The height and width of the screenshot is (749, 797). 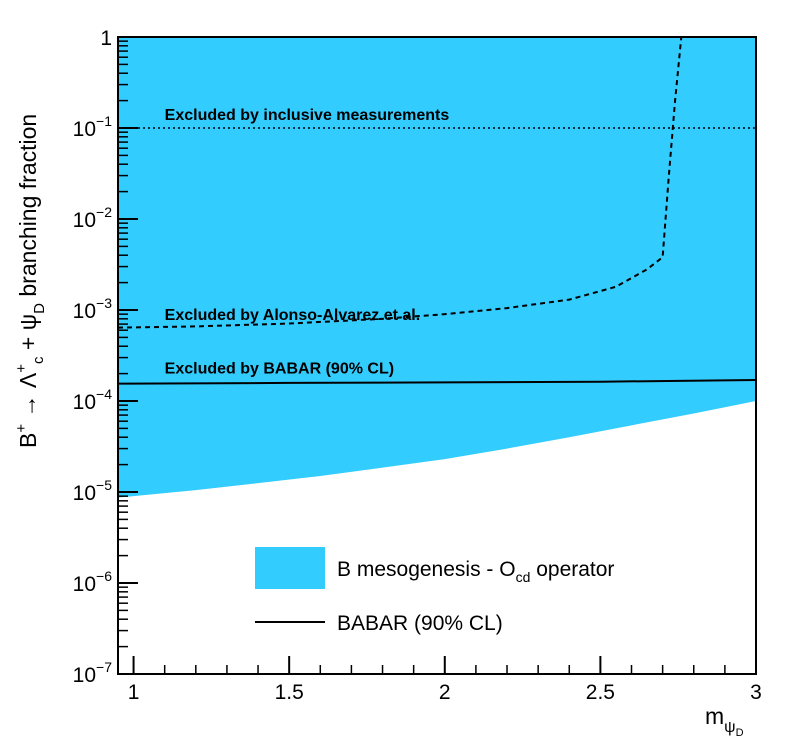 I want to click on y-tick-label: 1, so click(x=106, y=38).